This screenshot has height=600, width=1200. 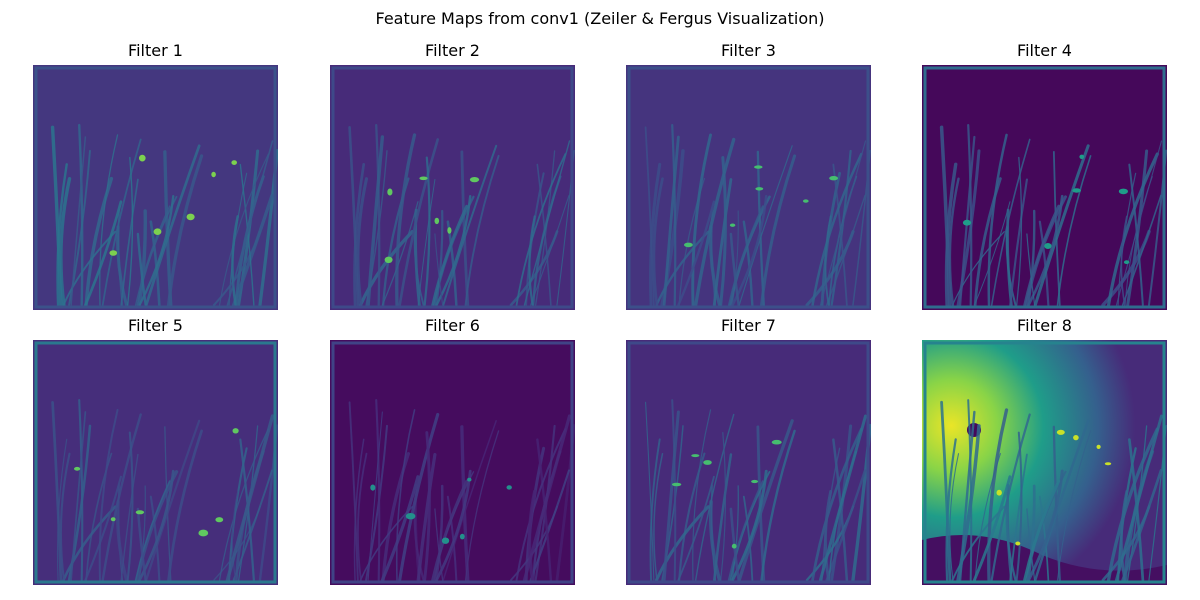 What do you see at coordinates (1044, 50) in the screenshot?
I see `panel-title: Filter 4` at bounding box center [1044, 50].